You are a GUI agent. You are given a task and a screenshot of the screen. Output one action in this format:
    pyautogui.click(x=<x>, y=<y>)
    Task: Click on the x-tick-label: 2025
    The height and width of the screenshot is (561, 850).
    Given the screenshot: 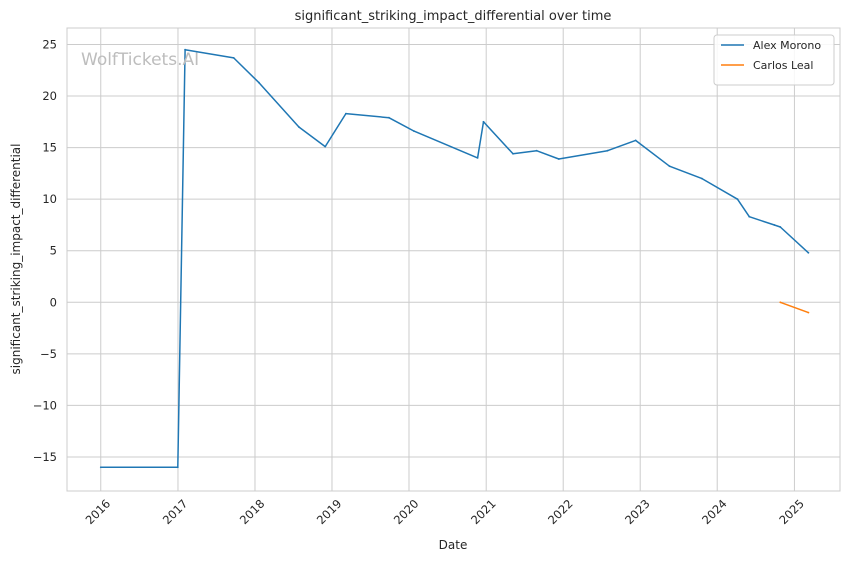 What is the action you would take?
    pyautogui.click(x=791, y=512)
    